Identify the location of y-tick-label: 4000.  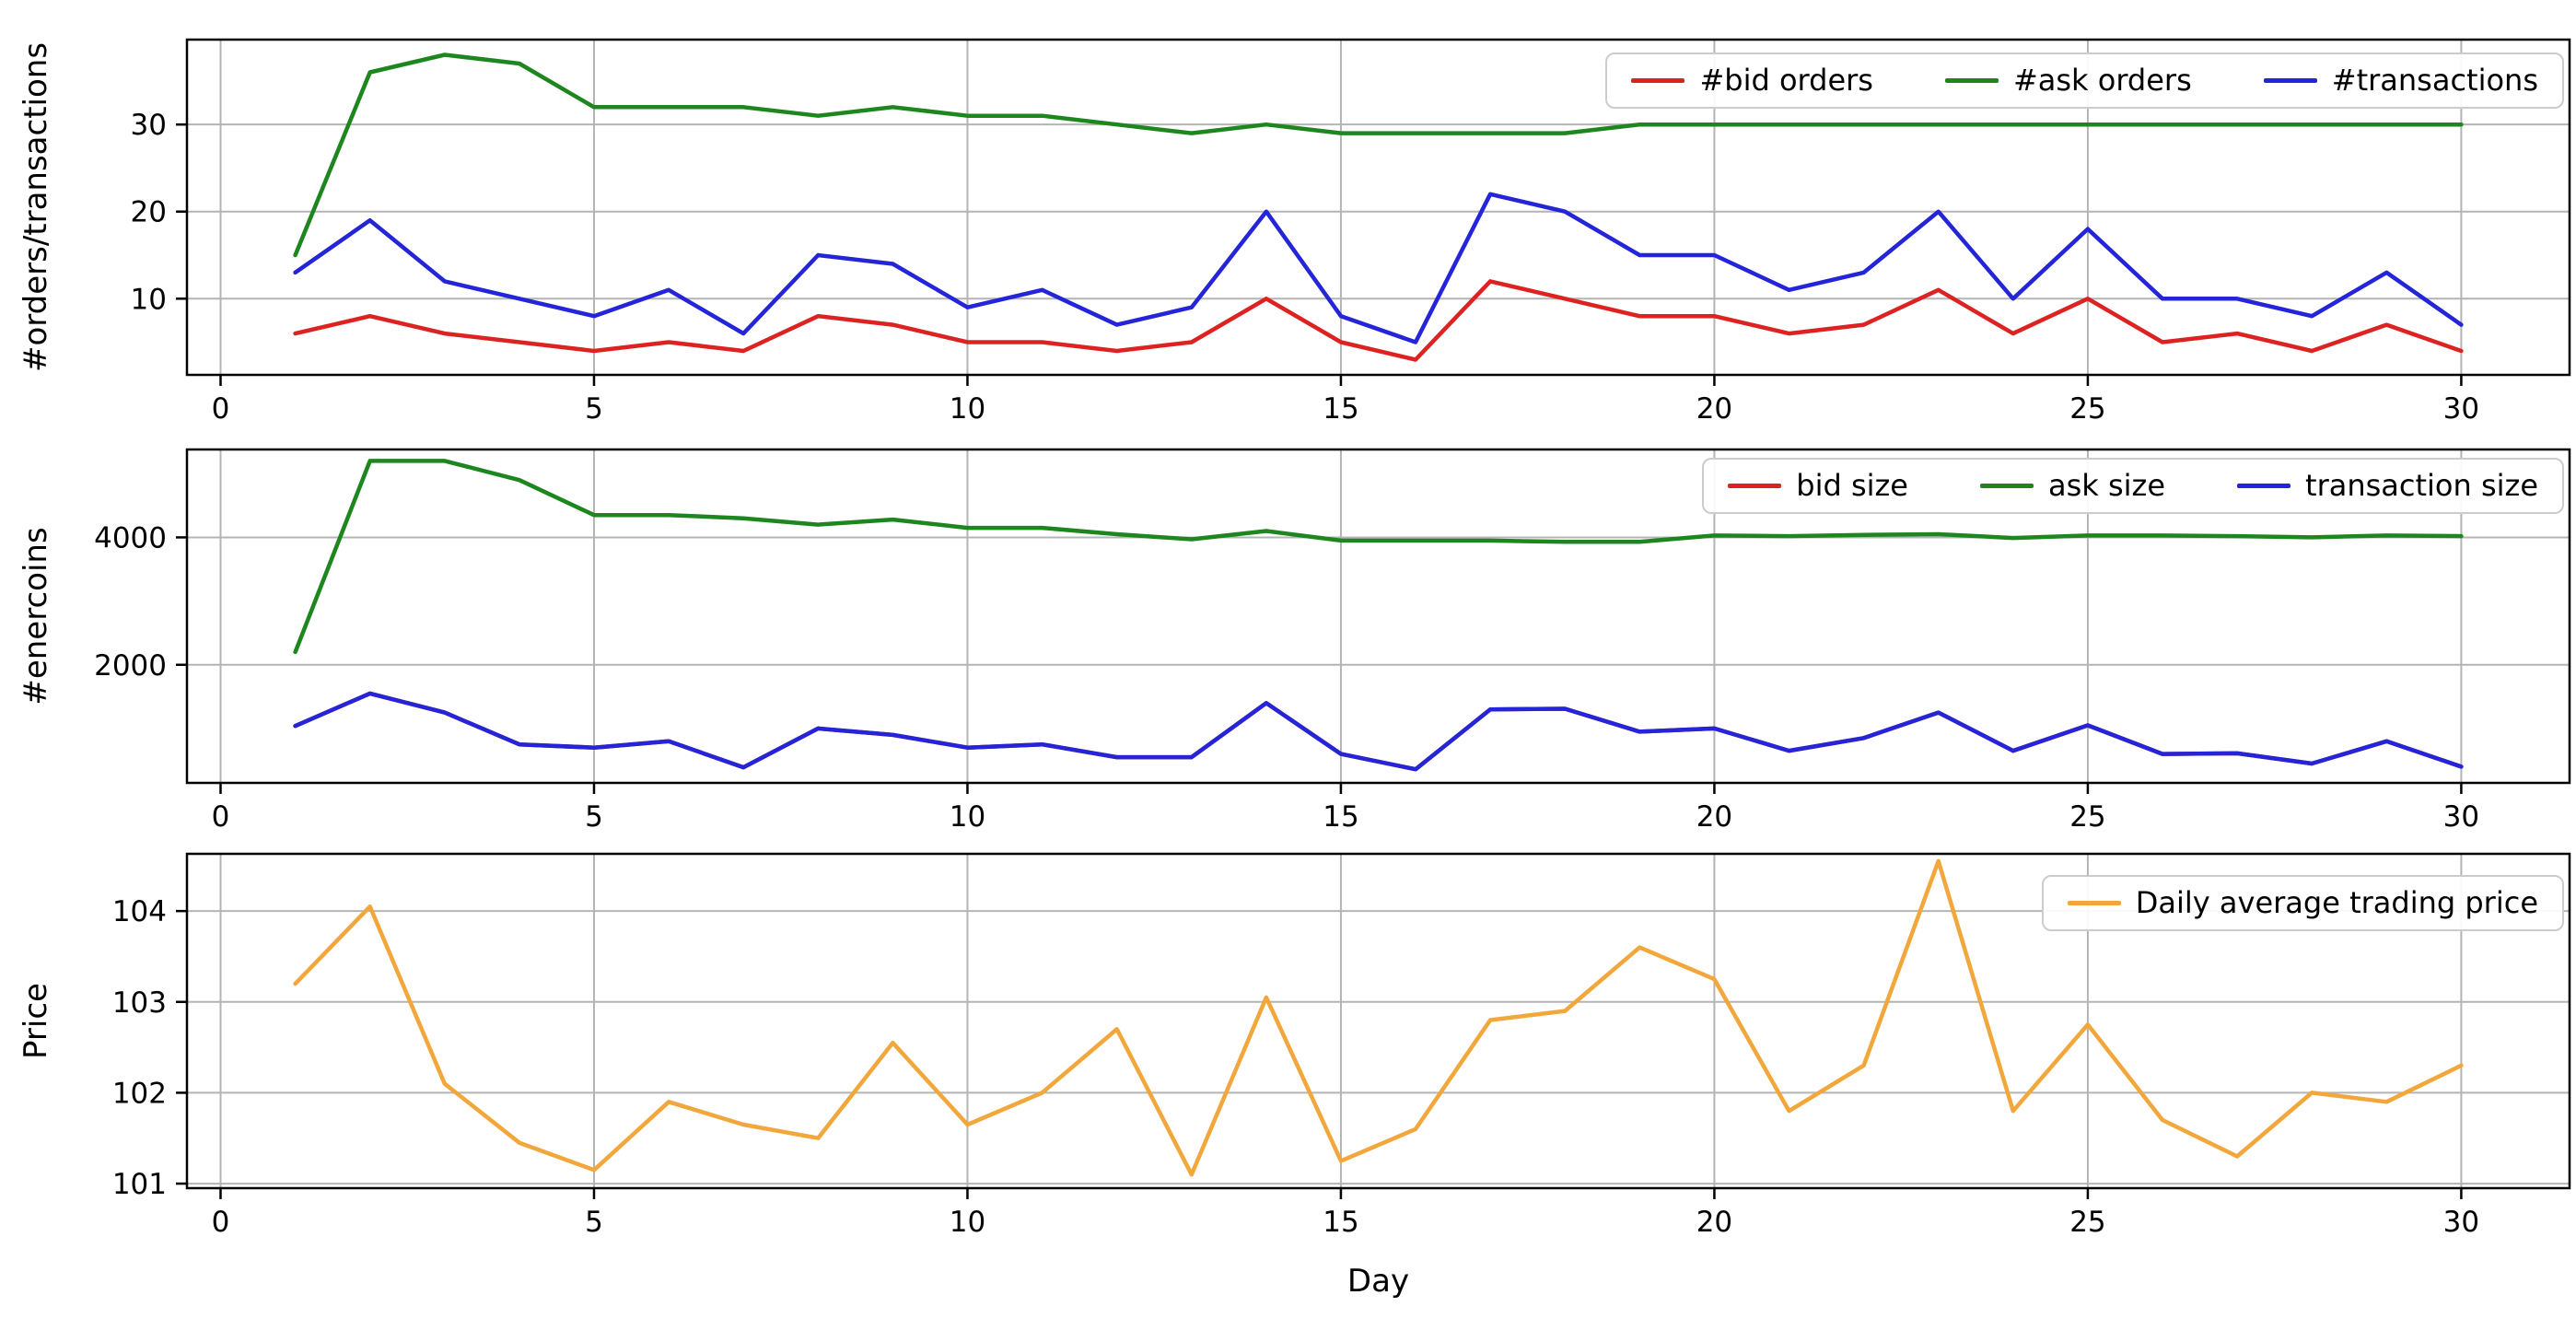
(130, 537).